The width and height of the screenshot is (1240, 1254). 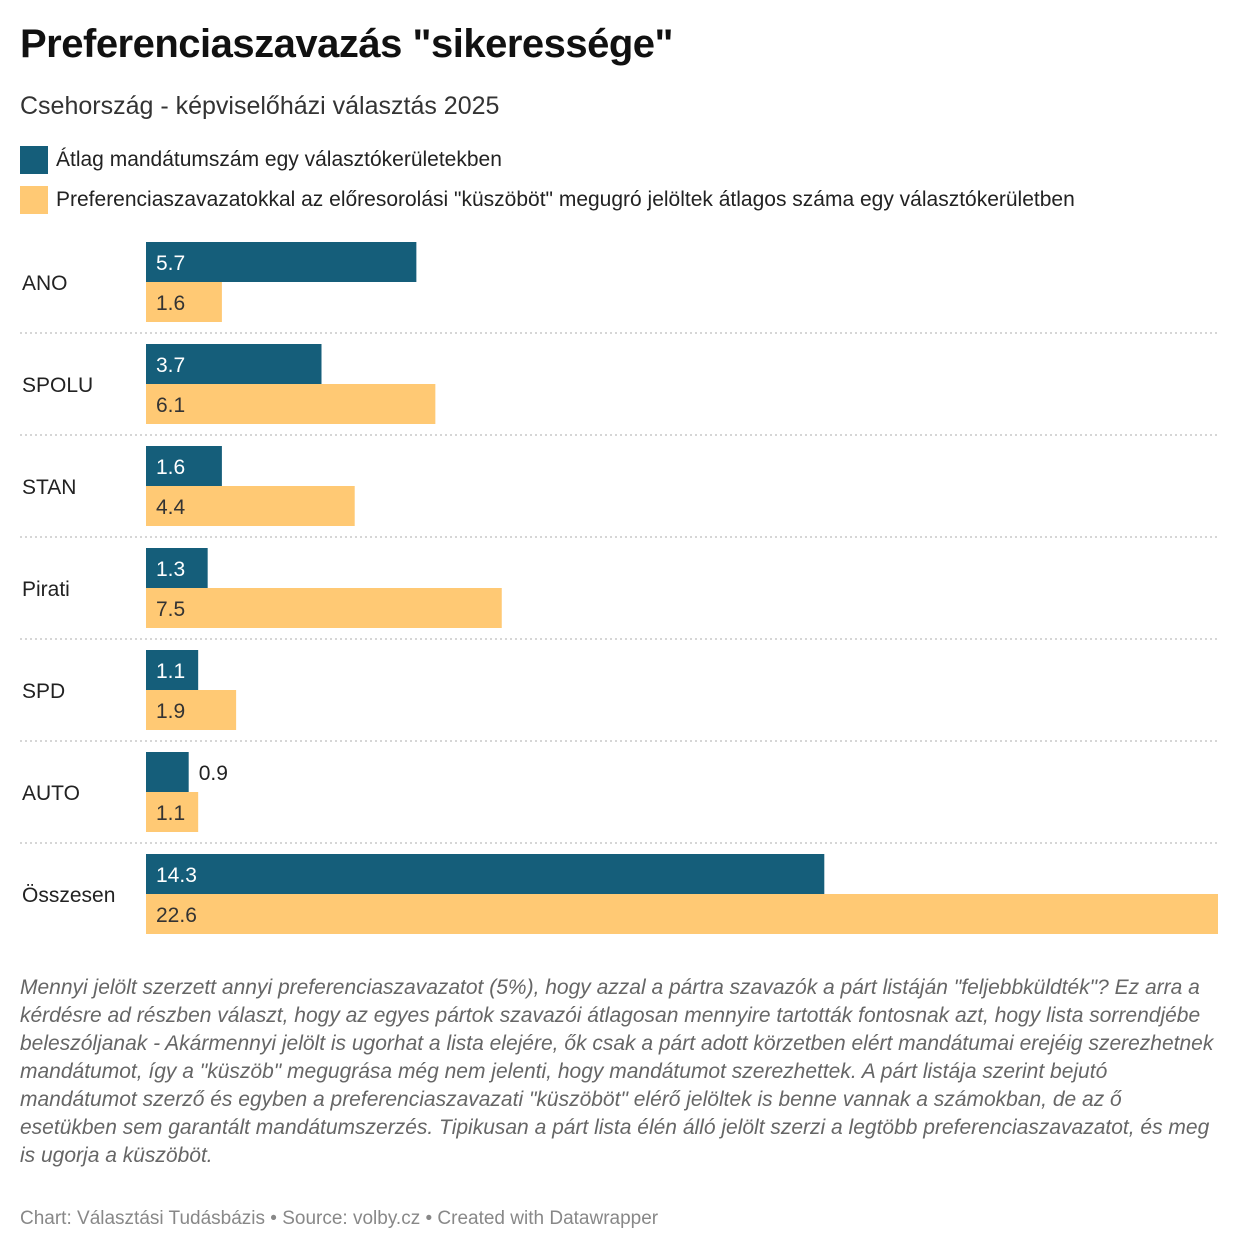 What do you see at coordinates (49, 487) in the screenshot?
I see `category-label-stan: STAN` at bounding box center [49, 487].